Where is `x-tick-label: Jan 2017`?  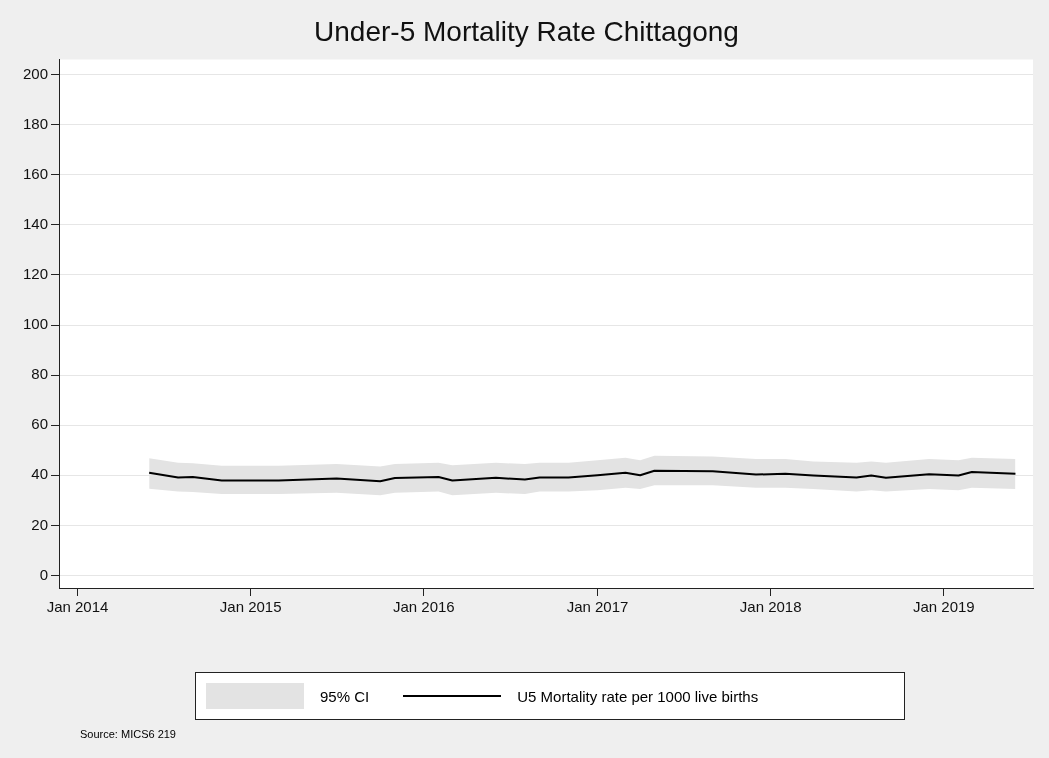 x-tick-label: Jan 2017 is located at coordinates (597, 607).